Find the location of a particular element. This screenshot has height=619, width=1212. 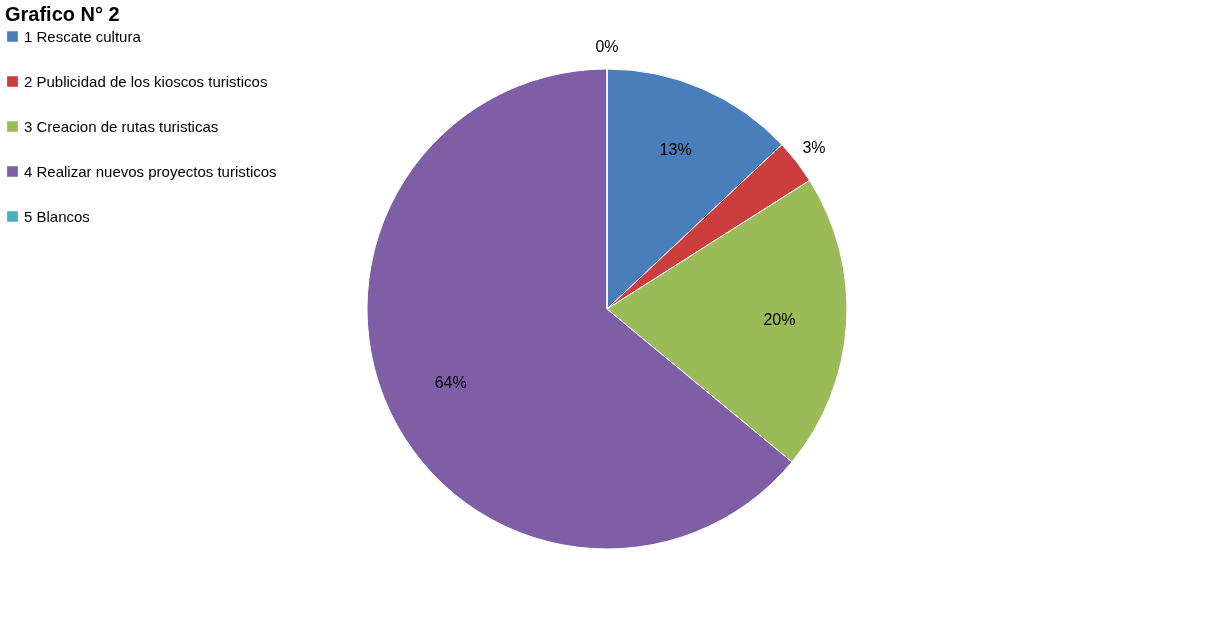

text: 0% is located at coordinates (607, 46).